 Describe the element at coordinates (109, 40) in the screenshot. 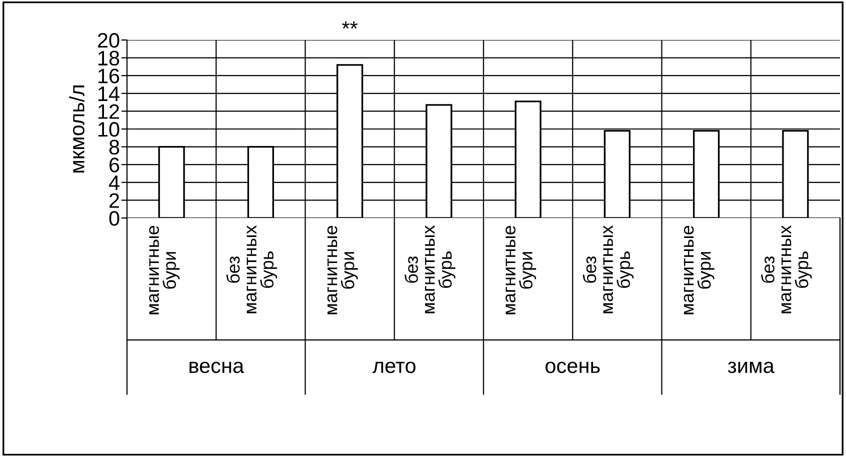

I see `y-tick-label: 20` at that location.